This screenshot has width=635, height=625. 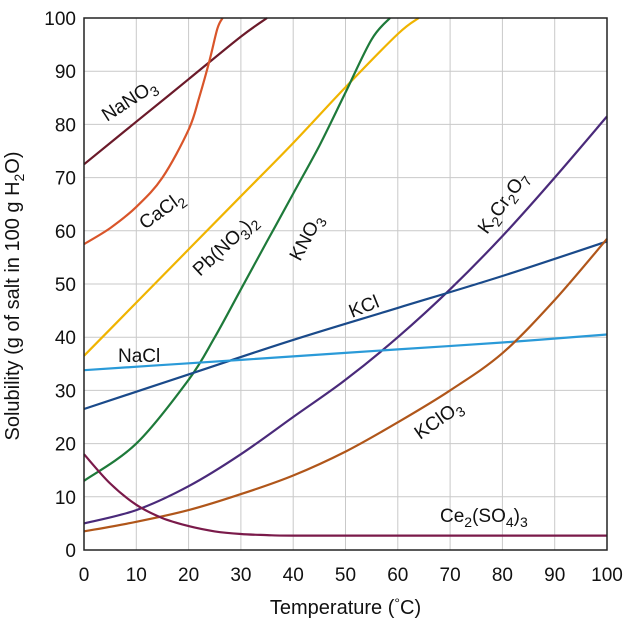 I want to click on y-tick-label: 70, so click(x=65, y=179).